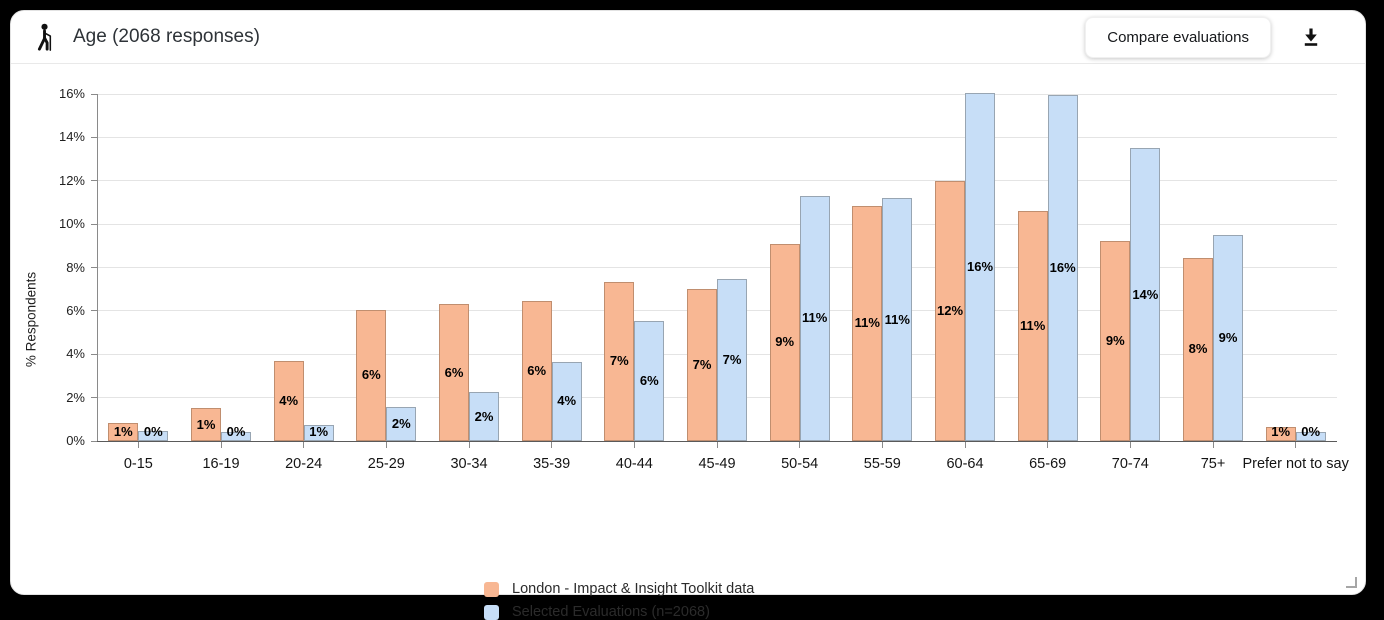 The width and height of the screenshot is (1384, 620). I want to click on bar-value-label: 4%, so click(567, 401).